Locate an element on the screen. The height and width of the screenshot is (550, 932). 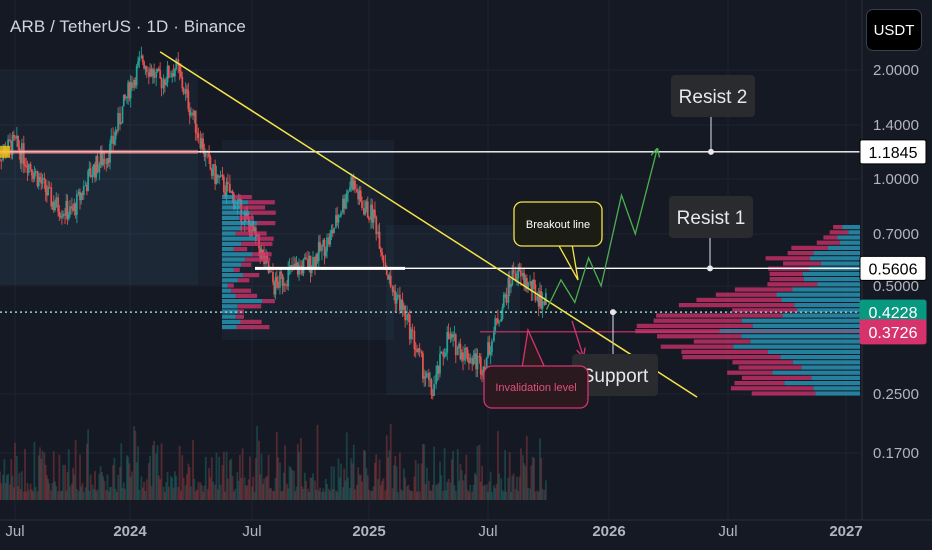
time-tick-label: Jul is located at coordinates (487, 531).